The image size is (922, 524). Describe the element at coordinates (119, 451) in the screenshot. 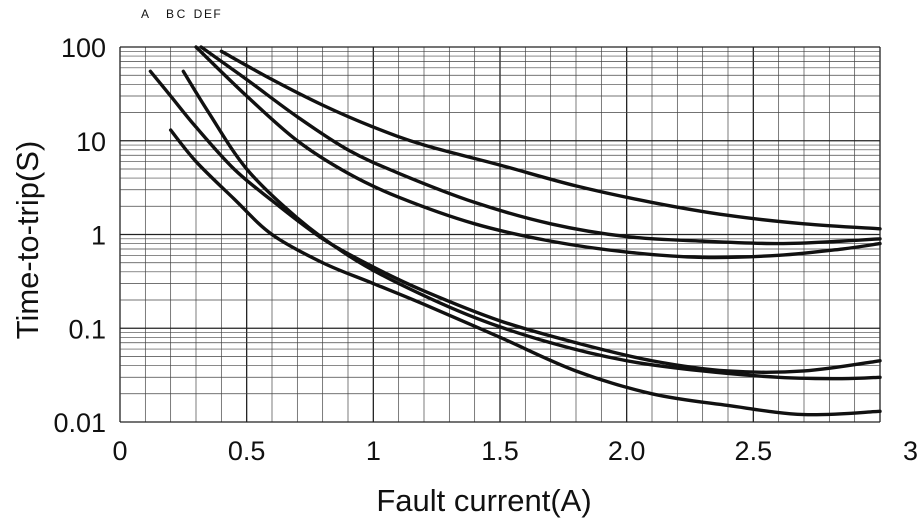

I see `x-tick-label: 0` at that location.